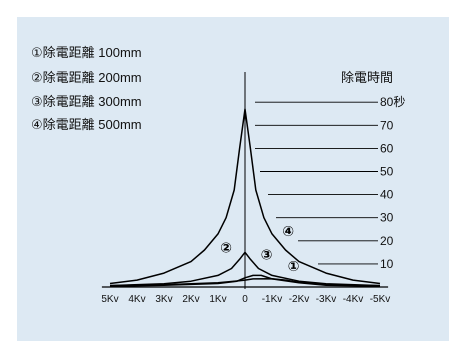 Image resolution: width=465 pixels, height=341 pixels. Describe the element at coordinates (387, 218) in the screenshot. I see `y-tick-label: 30` at that location.